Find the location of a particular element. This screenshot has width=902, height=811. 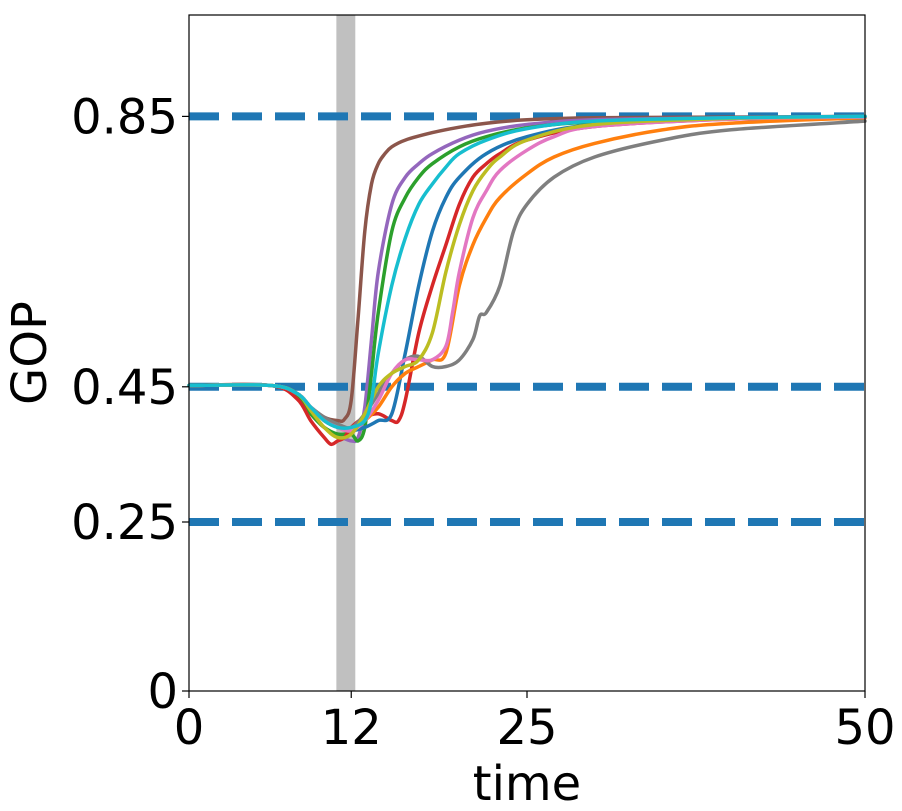

y-tick-label: 0.45 is located at coordinates (124, 388).